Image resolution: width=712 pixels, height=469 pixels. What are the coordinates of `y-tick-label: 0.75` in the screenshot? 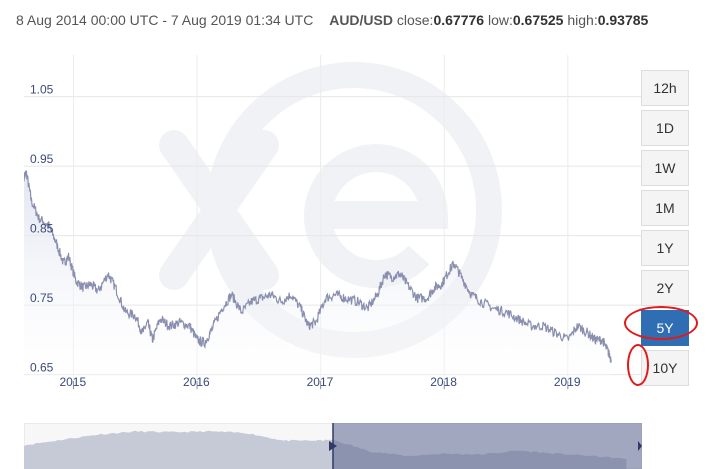 It's located at (42, 298).